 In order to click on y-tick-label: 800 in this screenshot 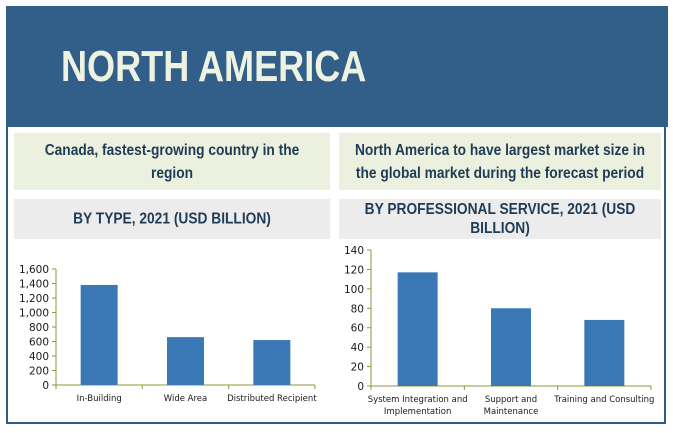, I will do `click(39, 328)`.